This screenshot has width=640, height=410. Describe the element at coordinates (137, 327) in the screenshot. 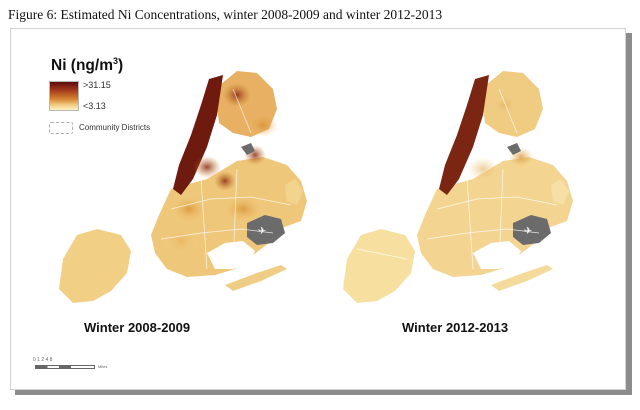

I see `map-label-2008-2009: Winter 2008-2009` at that location.